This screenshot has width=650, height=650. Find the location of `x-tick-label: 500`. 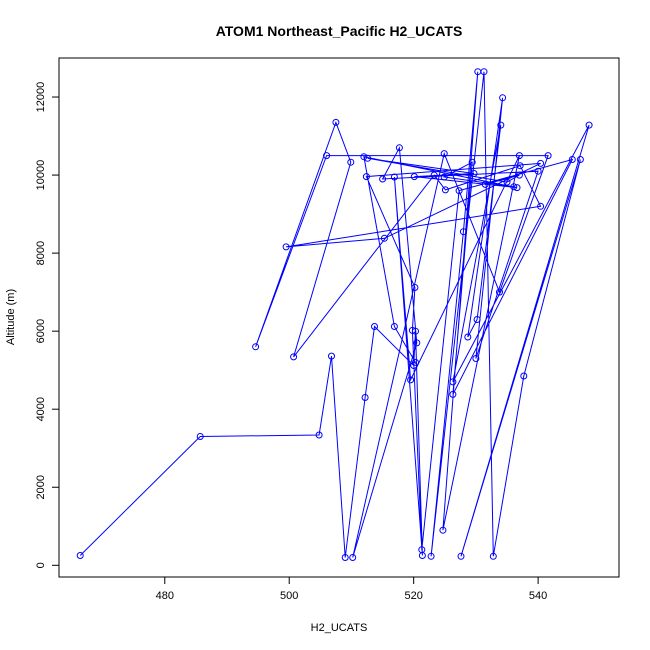

x-tick-label: 500 is located at coordinates (289, 596).